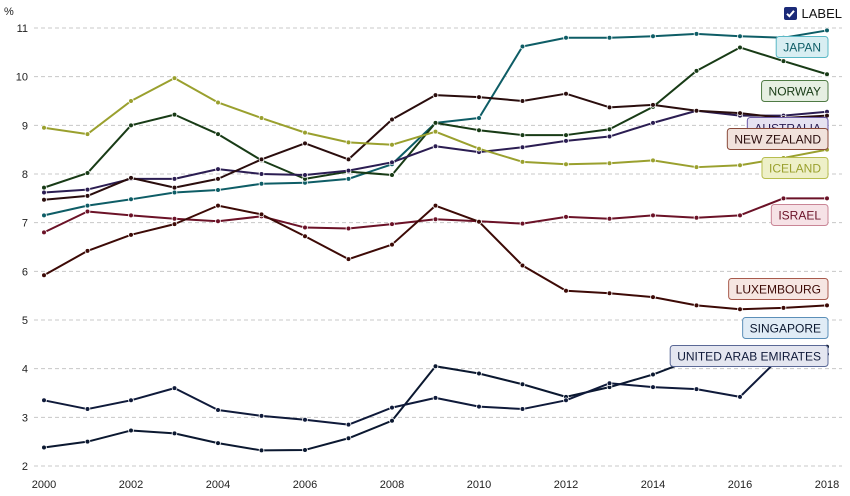 This screenshot has height=496, width=850. What do you see at coordinates (785, 328) in the screenshot?
I see `series-label-singapore: SINGAPORE` at bounding box center [785, 328].